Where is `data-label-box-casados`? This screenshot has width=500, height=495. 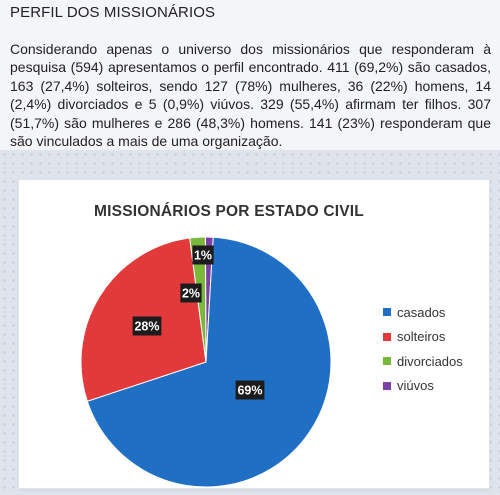
data-label-box-casados is located at coordinates (250, 390).